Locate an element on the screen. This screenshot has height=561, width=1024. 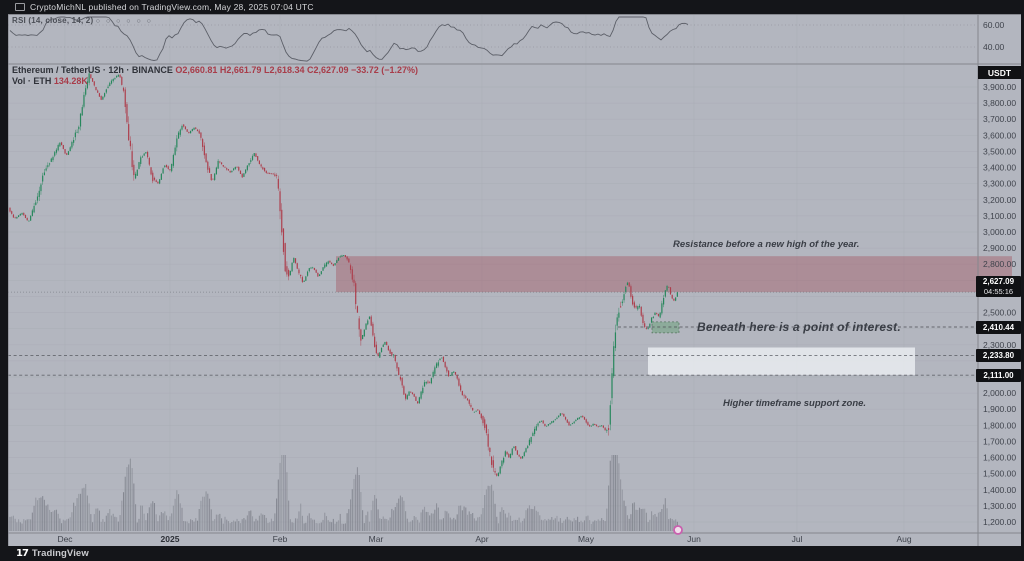
svg-text: 1,400.00 is located at coordinates (999, 490).